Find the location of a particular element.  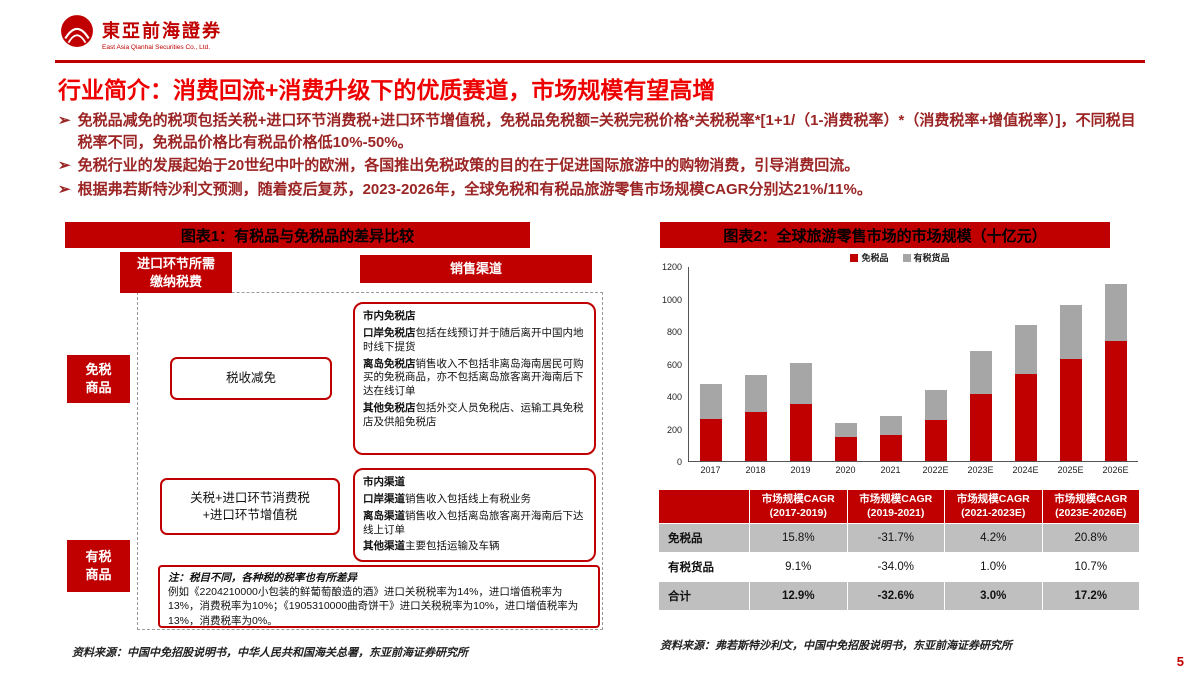

row-label-cell: 免税品 is located at coordinates (704, 538).